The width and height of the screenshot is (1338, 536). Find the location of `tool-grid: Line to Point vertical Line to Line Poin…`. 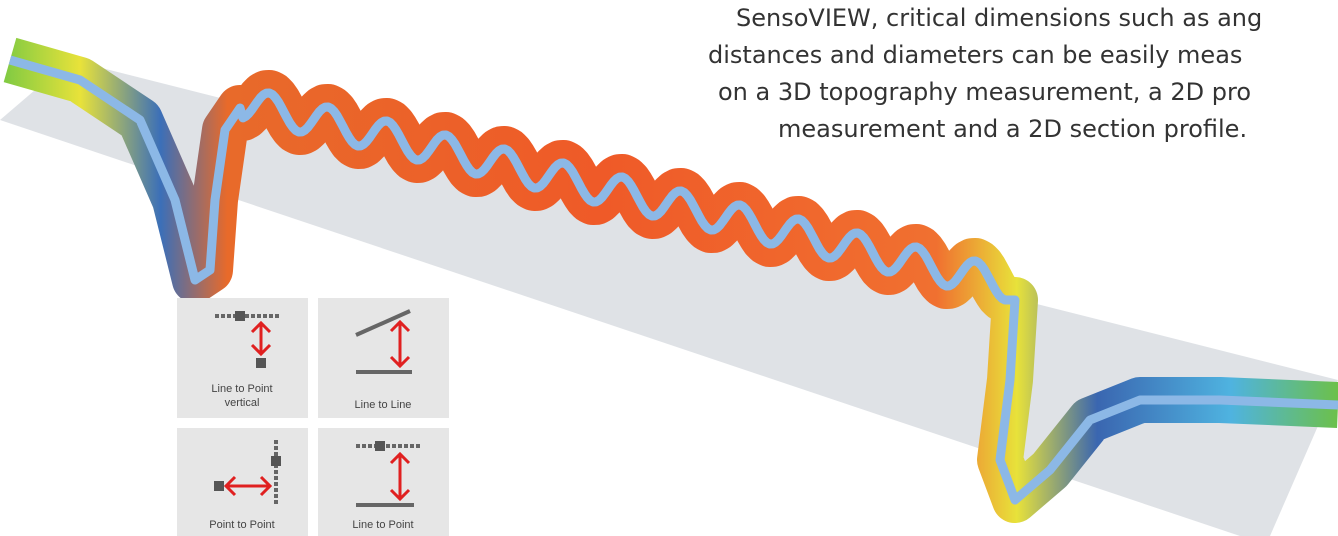

tool-grid: Line to Point vertical Line to Line Poin… is located at coordinates (313, 417).